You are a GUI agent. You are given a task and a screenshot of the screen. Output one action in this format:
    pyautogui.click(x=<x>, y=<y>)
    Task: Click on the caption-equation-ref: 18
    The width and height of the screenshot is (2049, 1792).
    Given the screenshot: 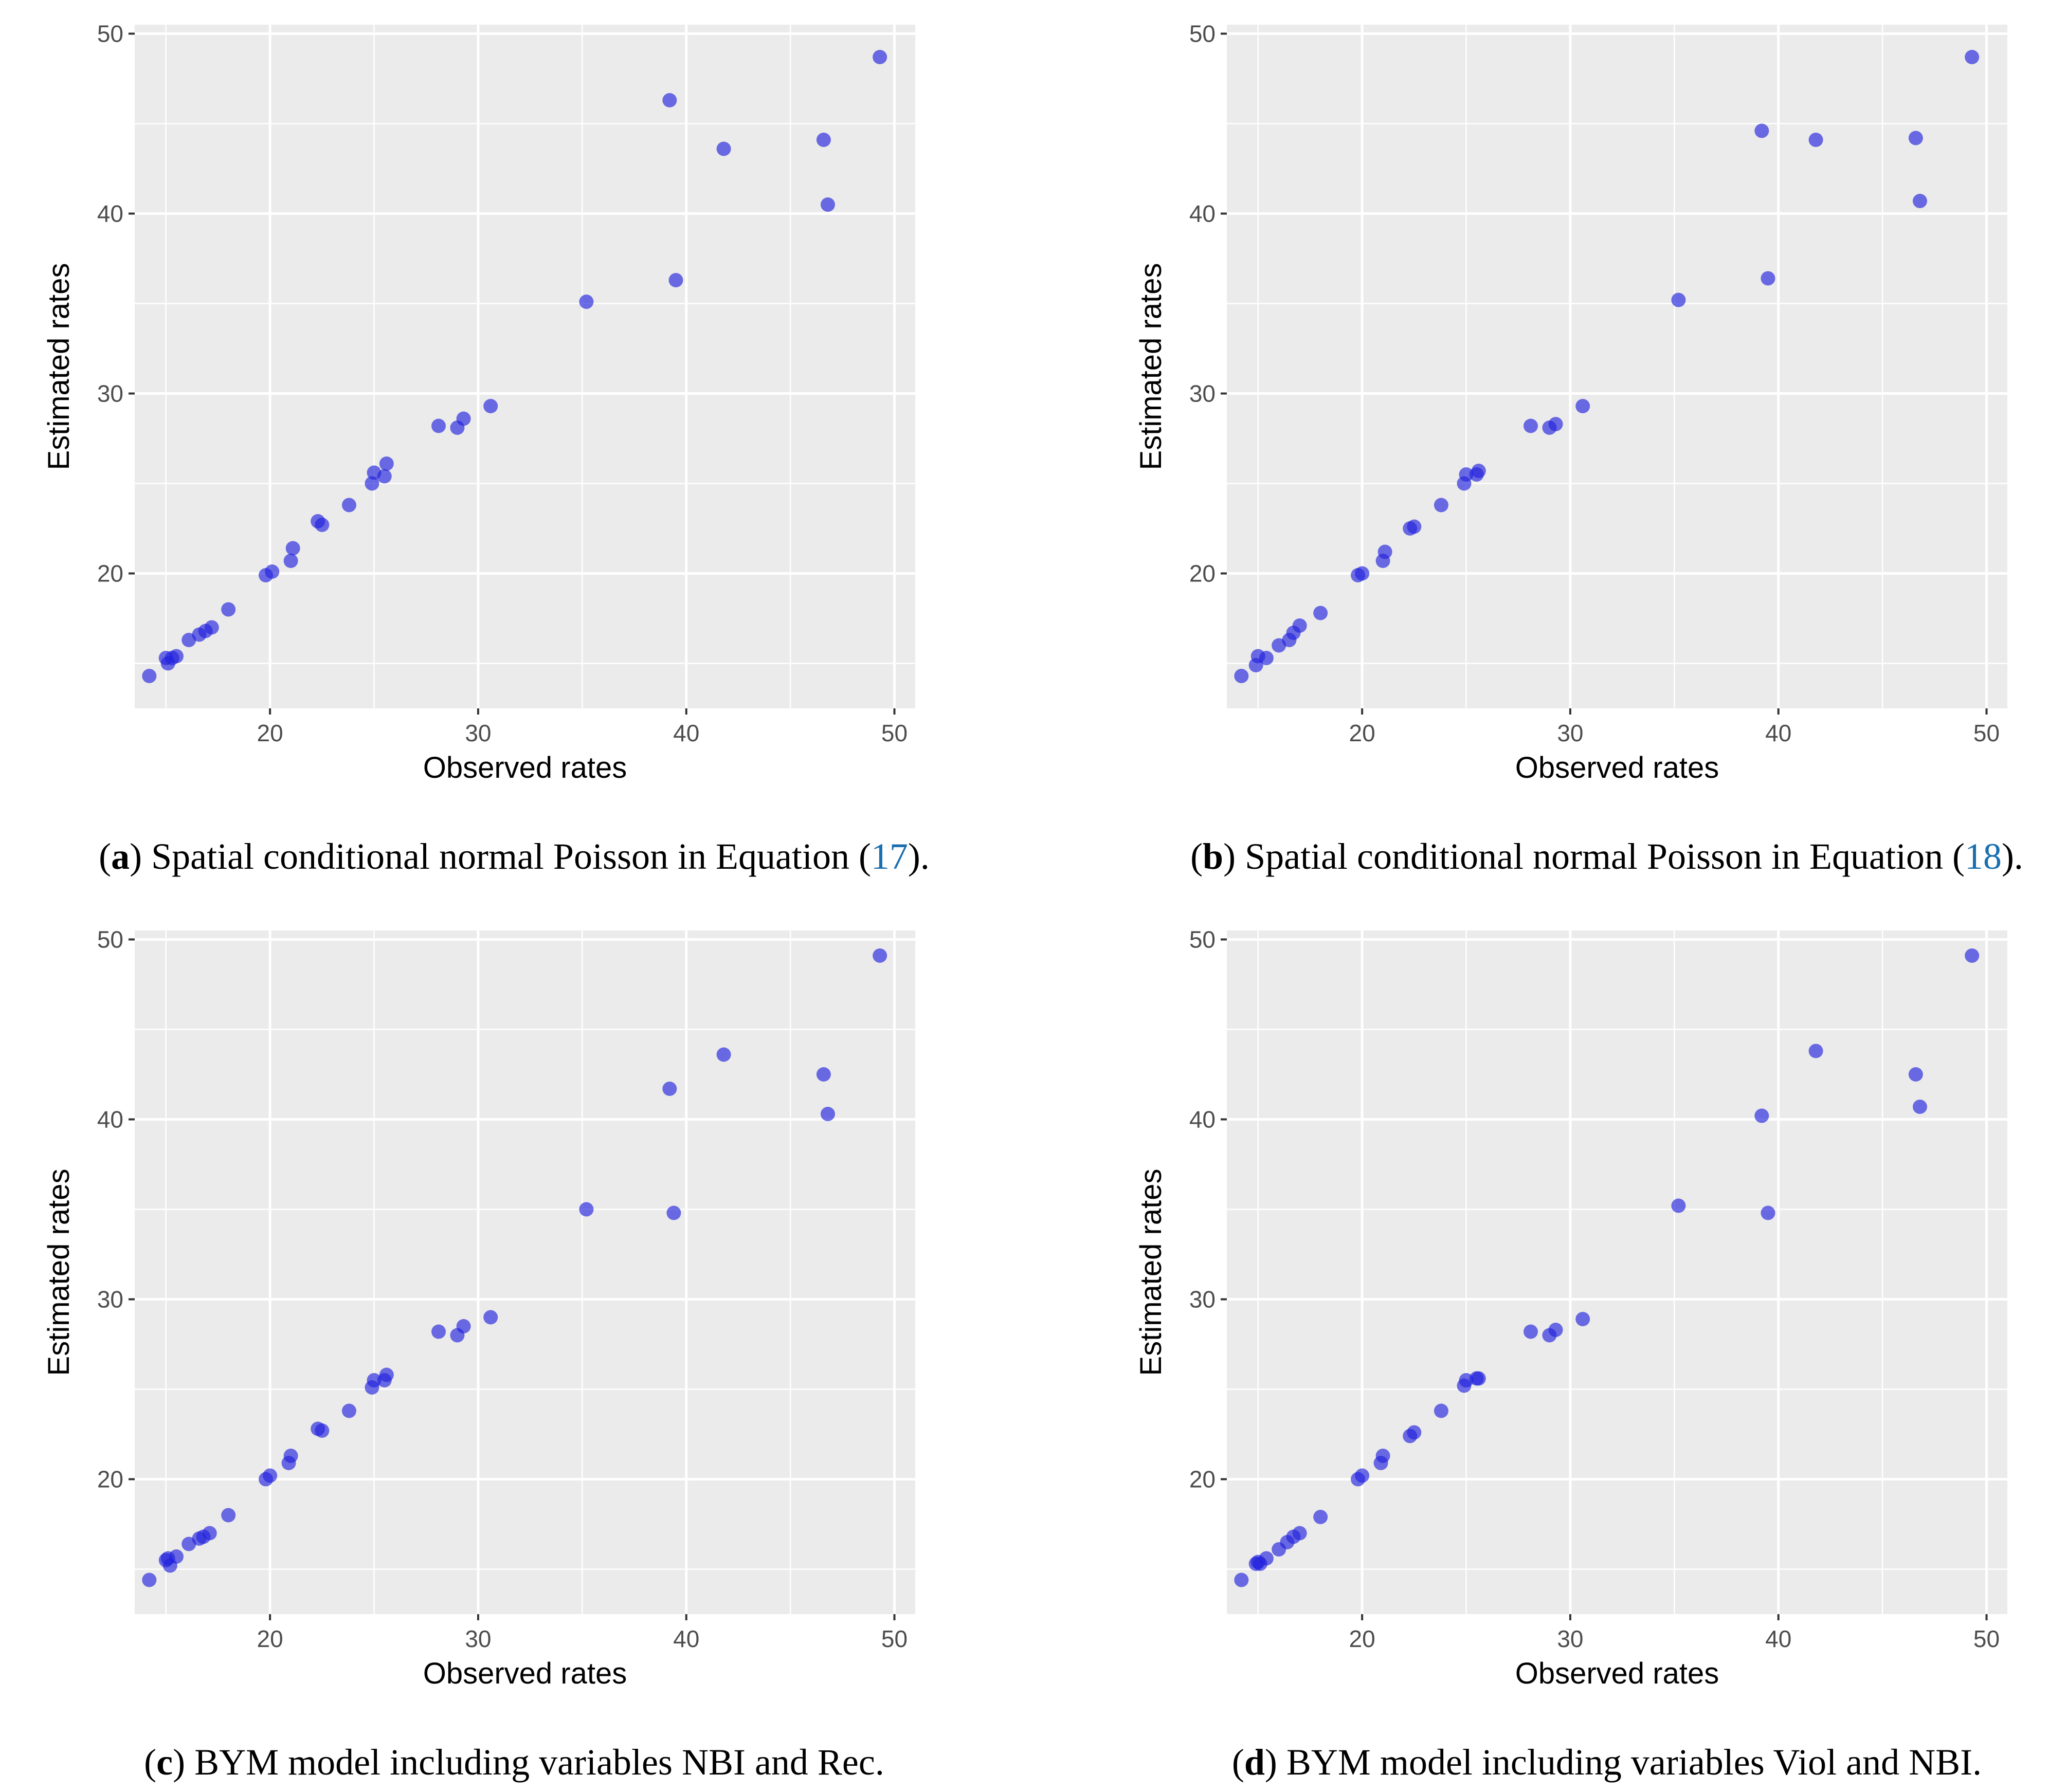 What is the action you would take?
    pyautogui.click(x=1983, y=856)
    